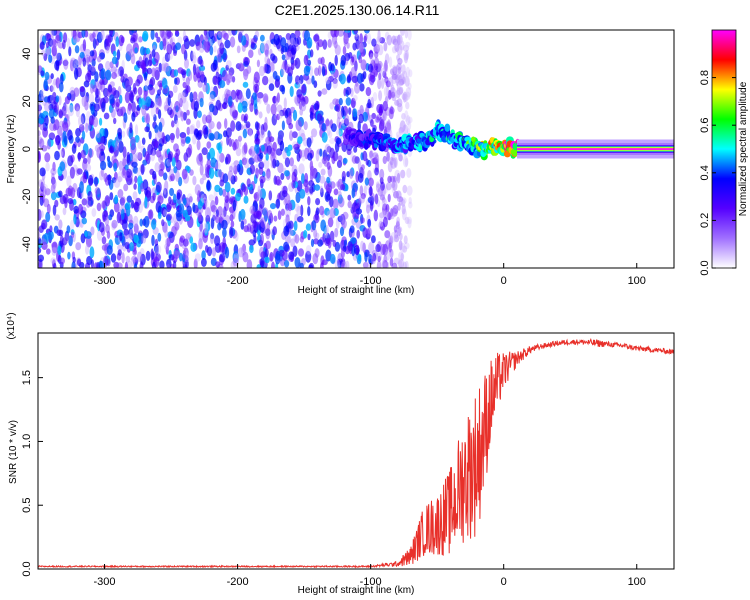 The height and width of the screenshot is (600, 750). Describe the element at coordinates (11, 149) in the screenshot. I see `spectrogram-y-label: Frequency (Hz)` at that location.